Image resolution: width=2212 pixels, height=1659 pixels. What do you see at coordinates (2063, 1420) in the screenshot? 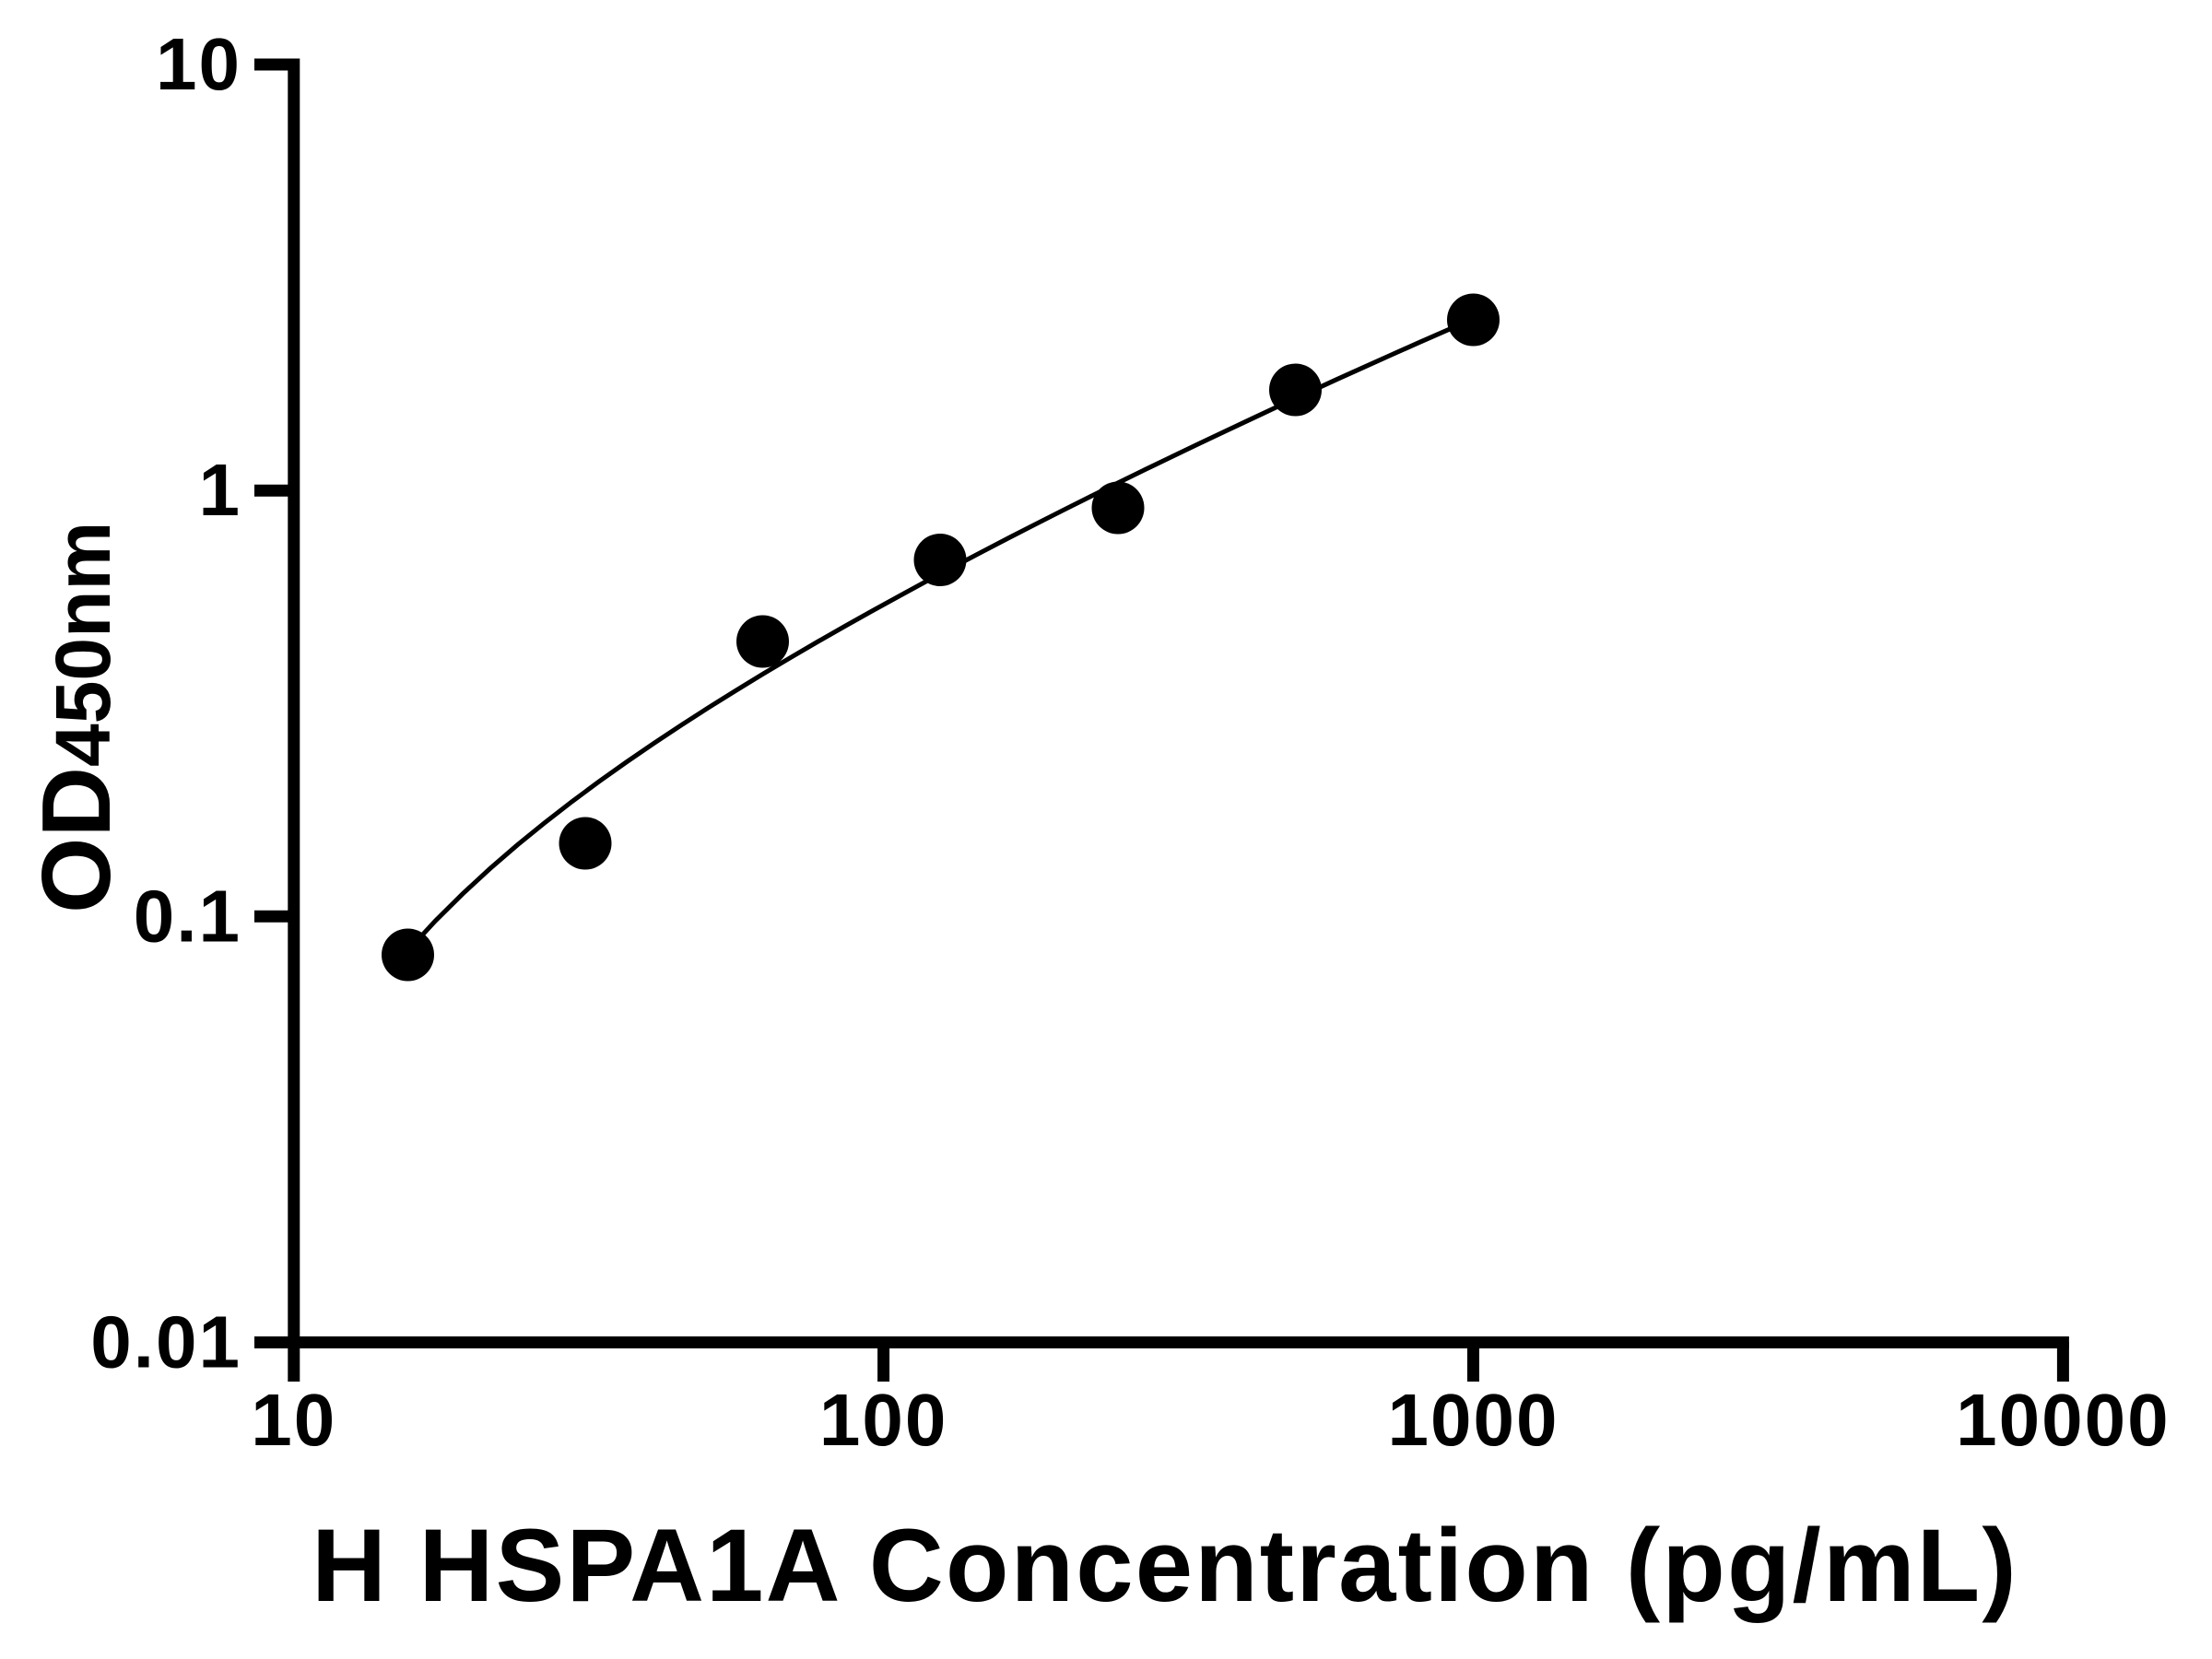
I see `svg-text: 10000` at bounding box center [2063, 1420].